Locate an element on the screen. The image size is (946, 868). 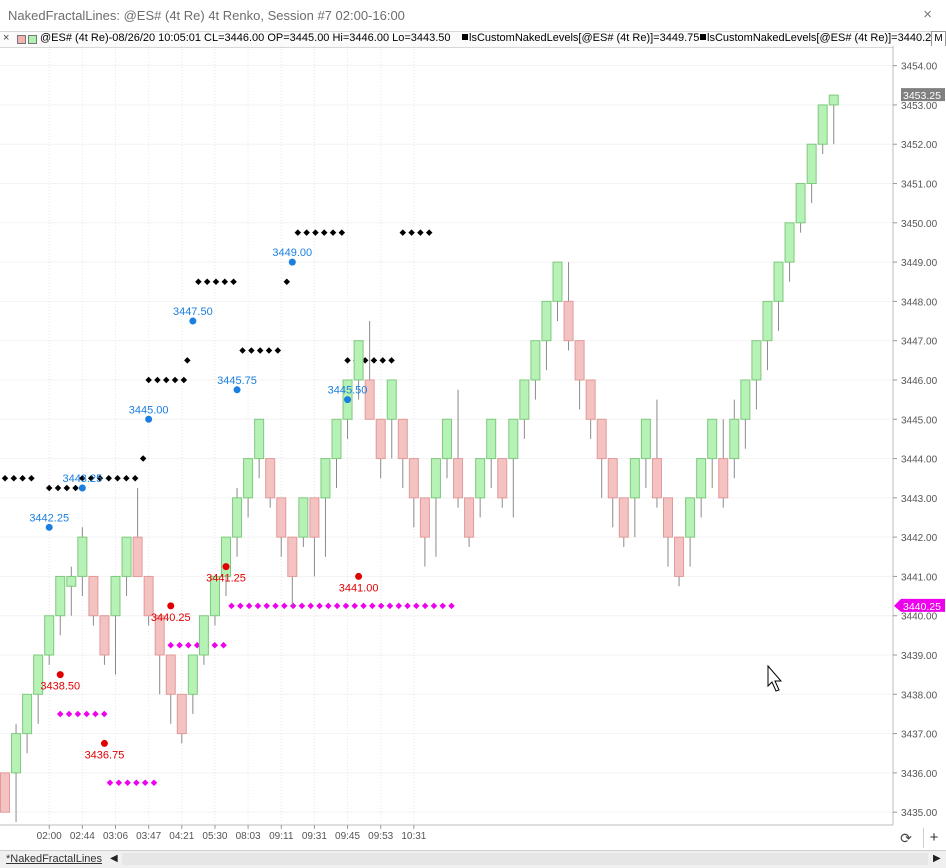
bottom-bar: *NakedFractalLines ◀ ▶ is located at coordinates (473, 859).